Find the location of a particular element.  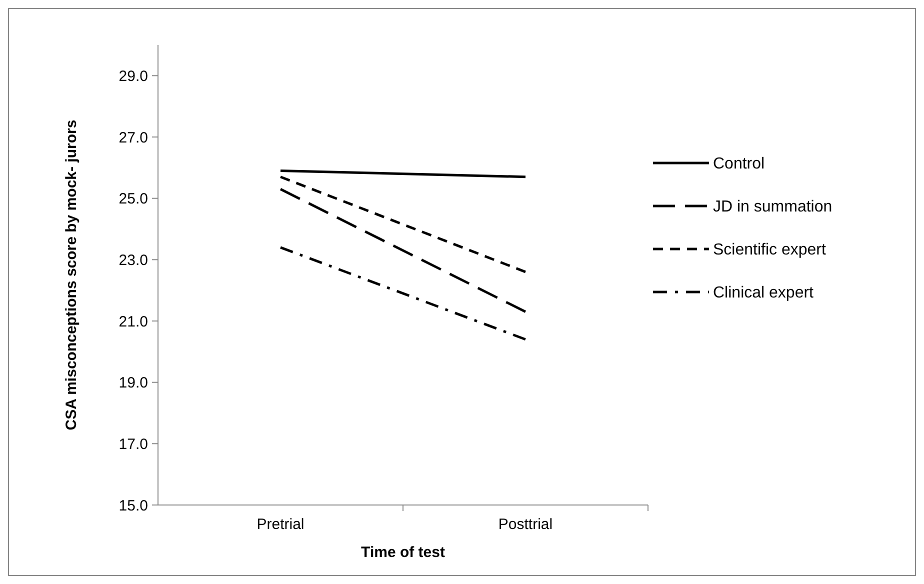

y-tick-label: 15.0 is located at coordinates (133, 505).